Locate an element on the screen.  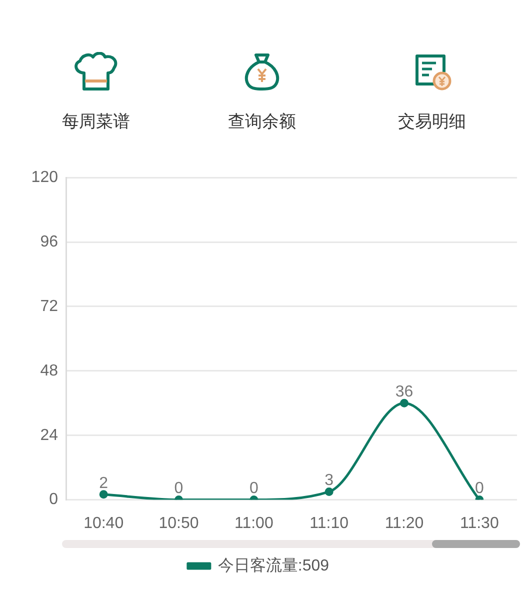
y-tick-label: 72 is located at coordinates (49, 306).